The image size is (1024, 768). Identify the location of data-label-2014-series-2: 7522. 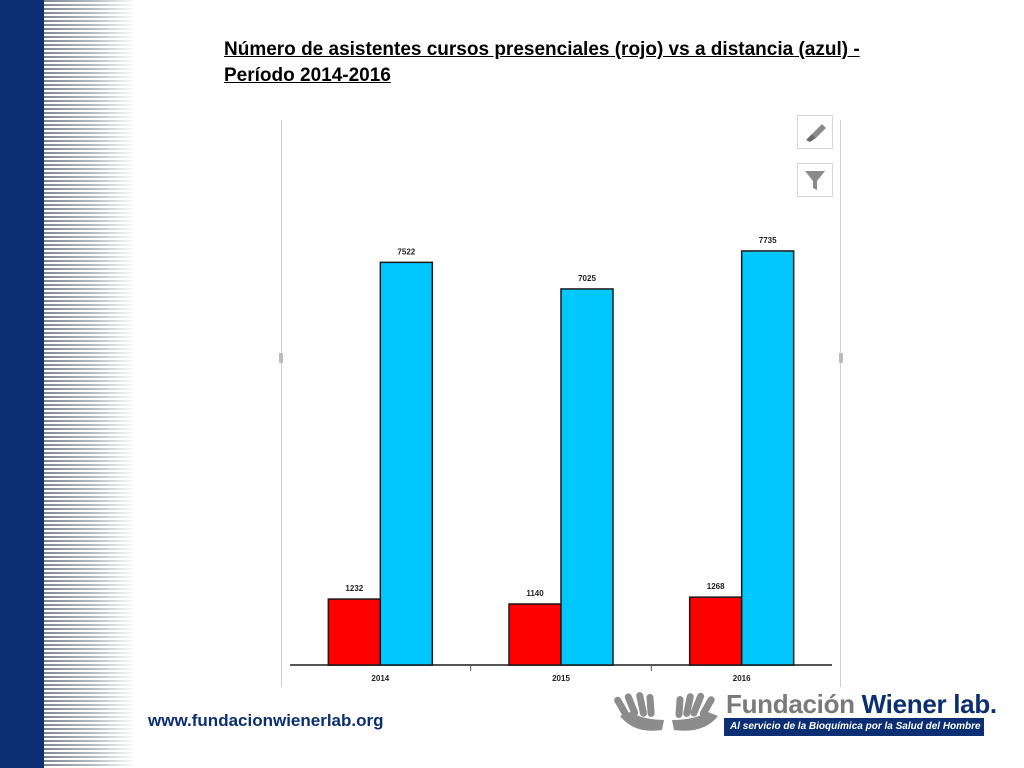
(406, 251).